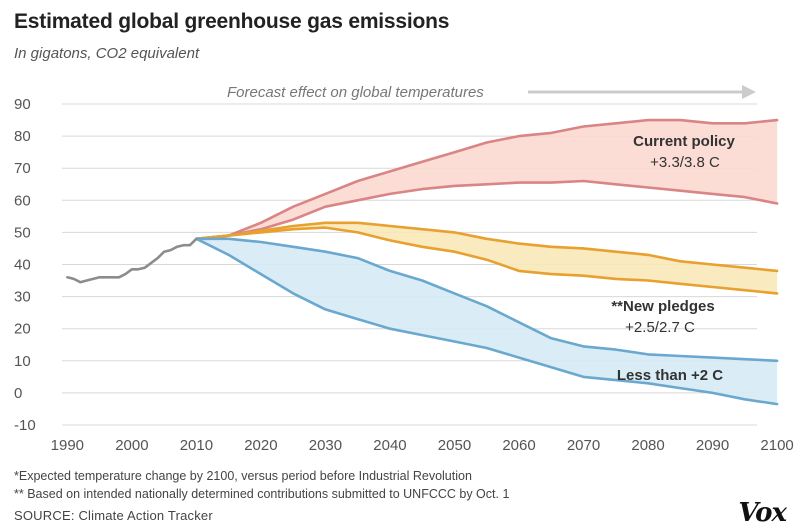 The width and height of the screenshot is (800, 532). I want to click on new-pledges-label: **New pledges, so click(662, 306).